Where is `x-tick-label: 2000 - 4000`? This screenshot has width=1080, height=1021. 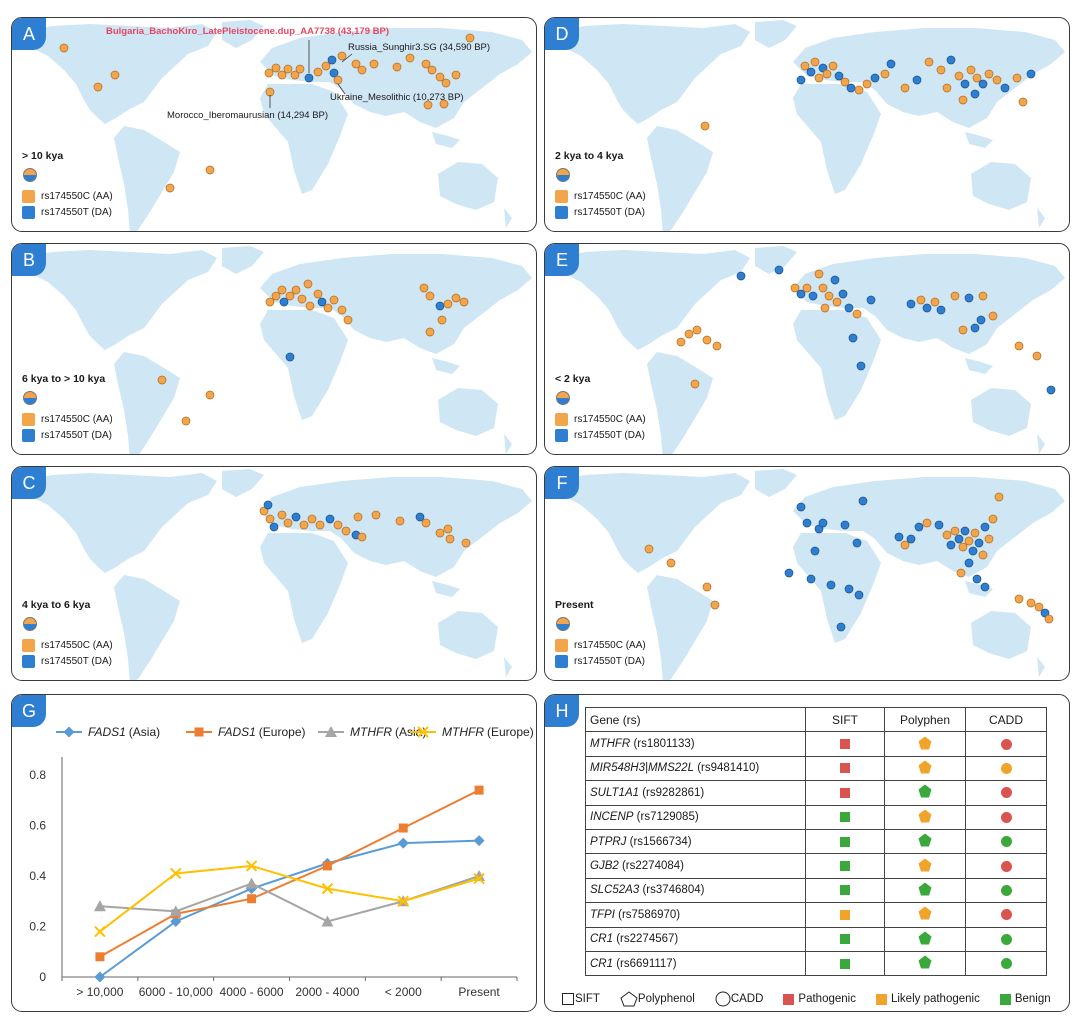
x-tick-label: 2000 - 4000 is located at coordinates (327, 992).